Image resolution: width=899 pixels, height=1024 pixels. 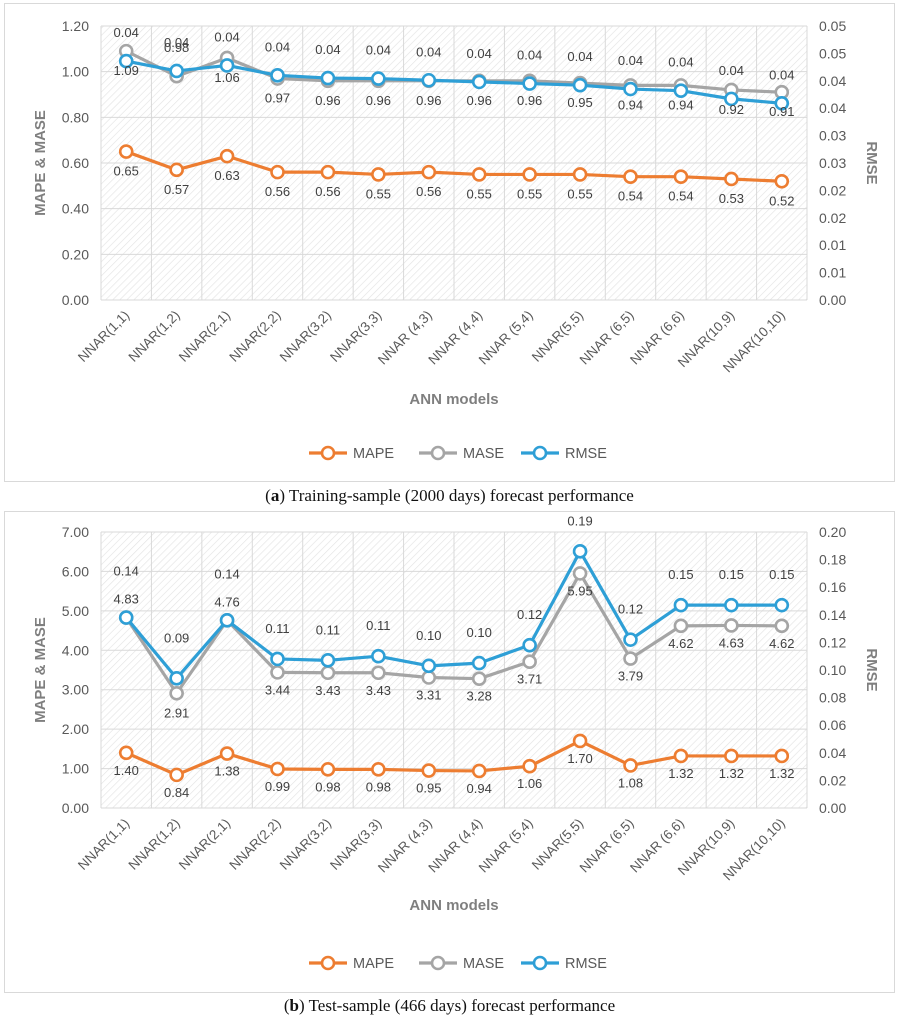 What do you see at coordinates (226, 77) in the screenshot?
I see `data-label-mase: 1.06` at bounding box center [226, 77].